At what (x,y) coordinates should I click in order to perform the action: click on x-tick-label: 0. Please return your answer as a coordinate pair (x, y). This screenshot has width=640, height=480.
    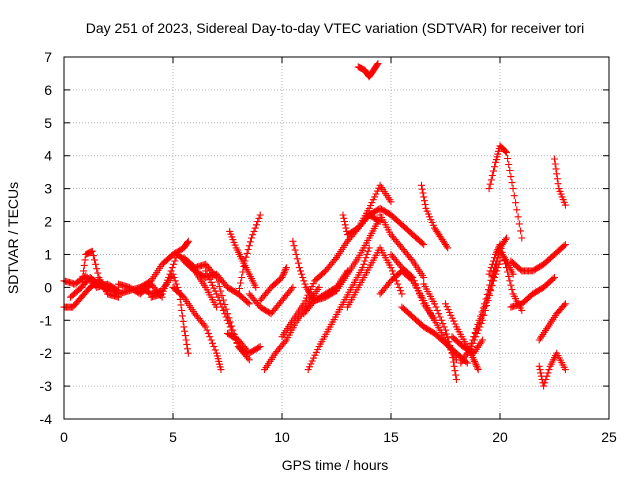
    Looking at the image, I should click on (64, 437).